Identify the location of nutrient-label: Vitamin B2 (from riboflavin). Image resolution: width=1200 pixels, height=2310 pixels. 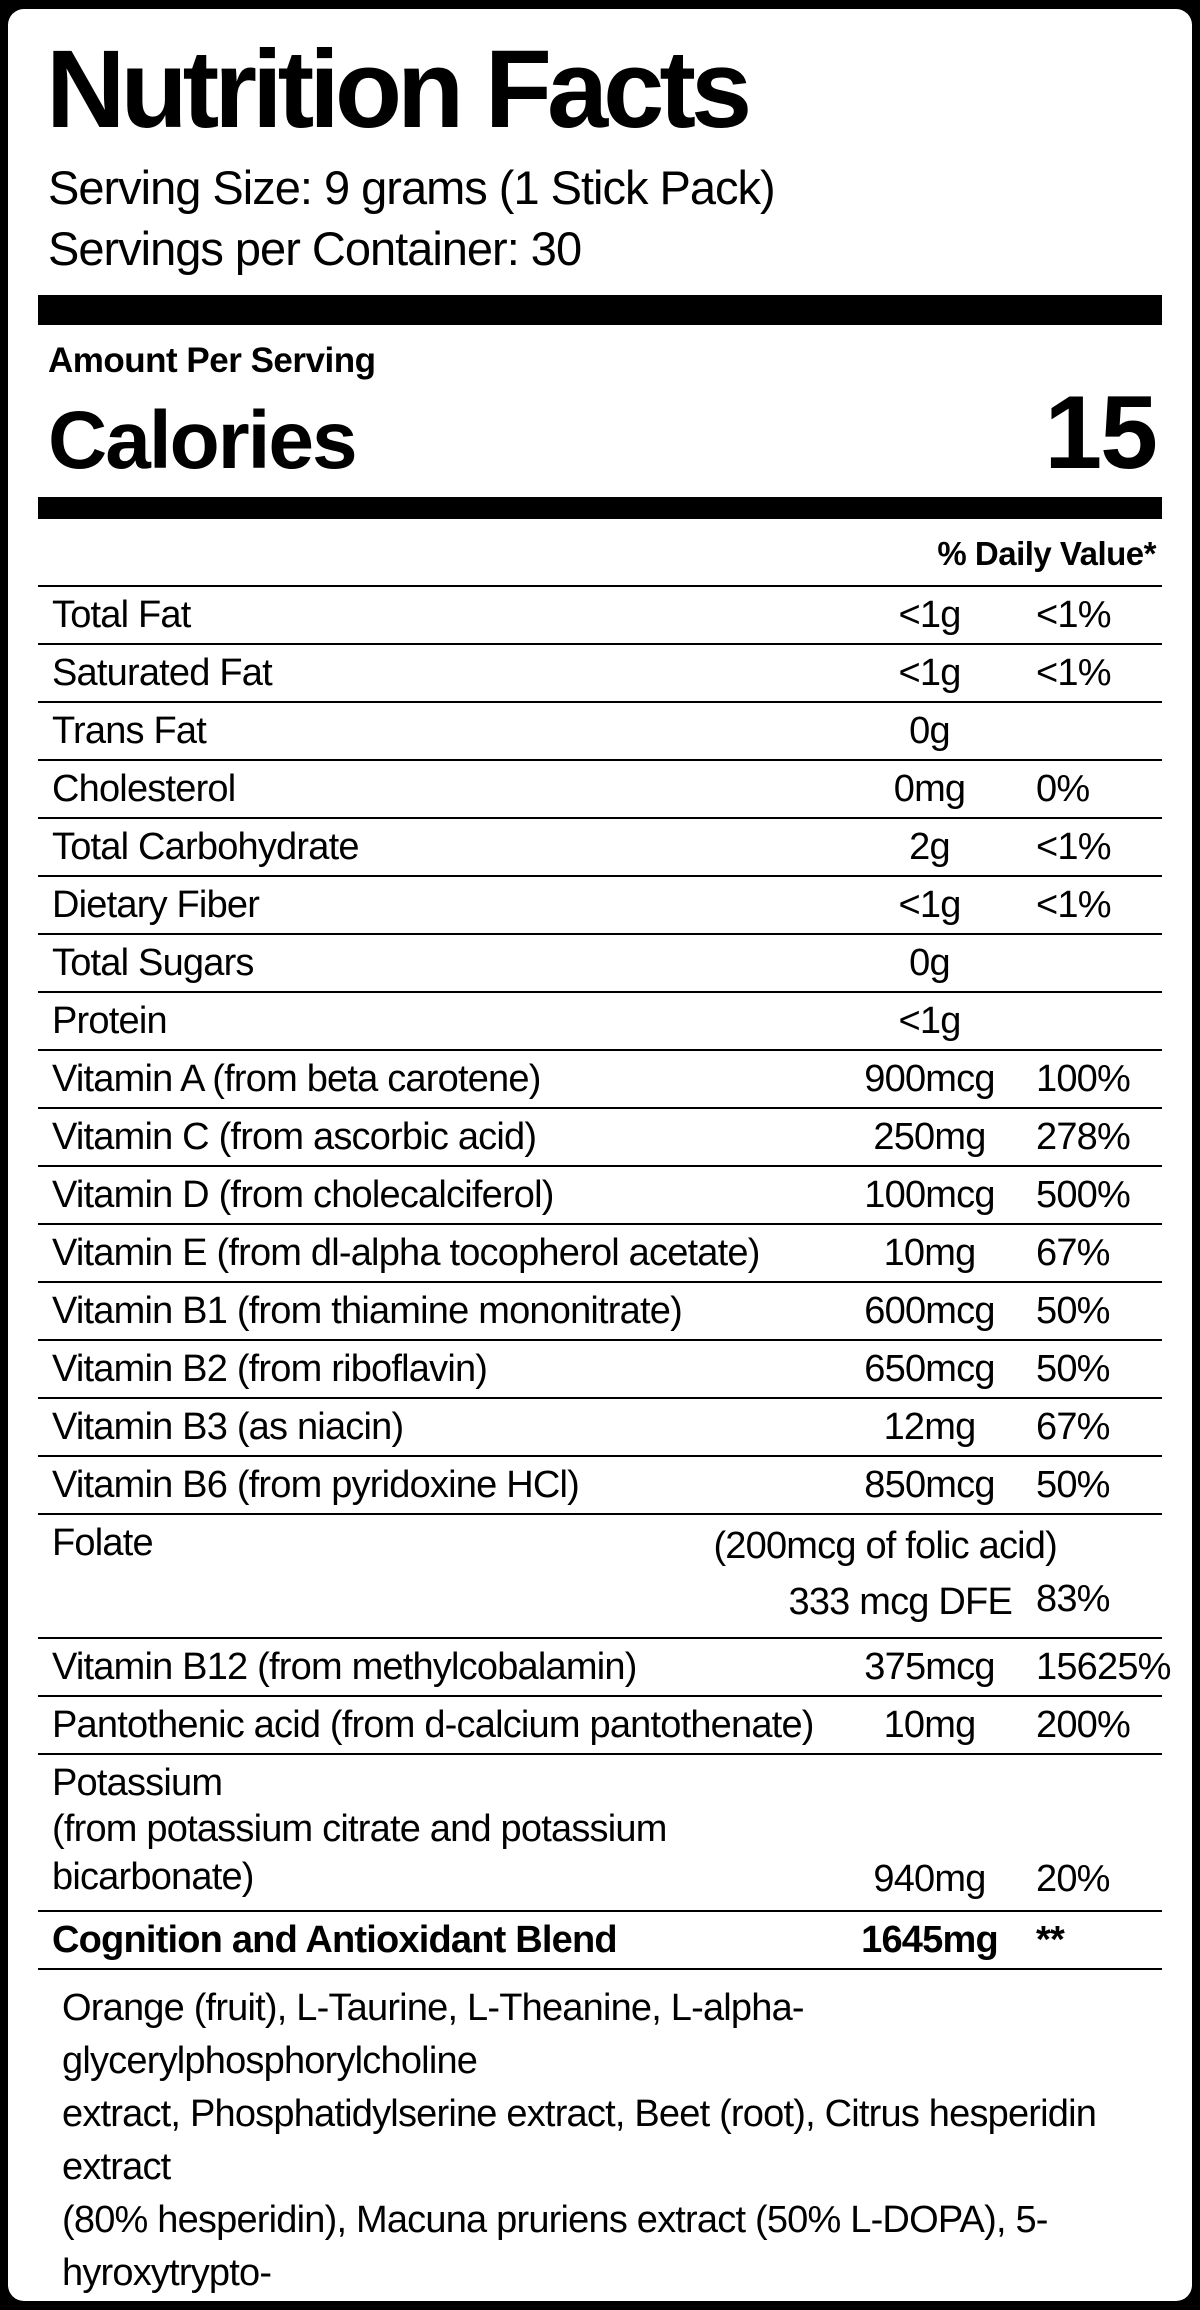
(270, 1368).